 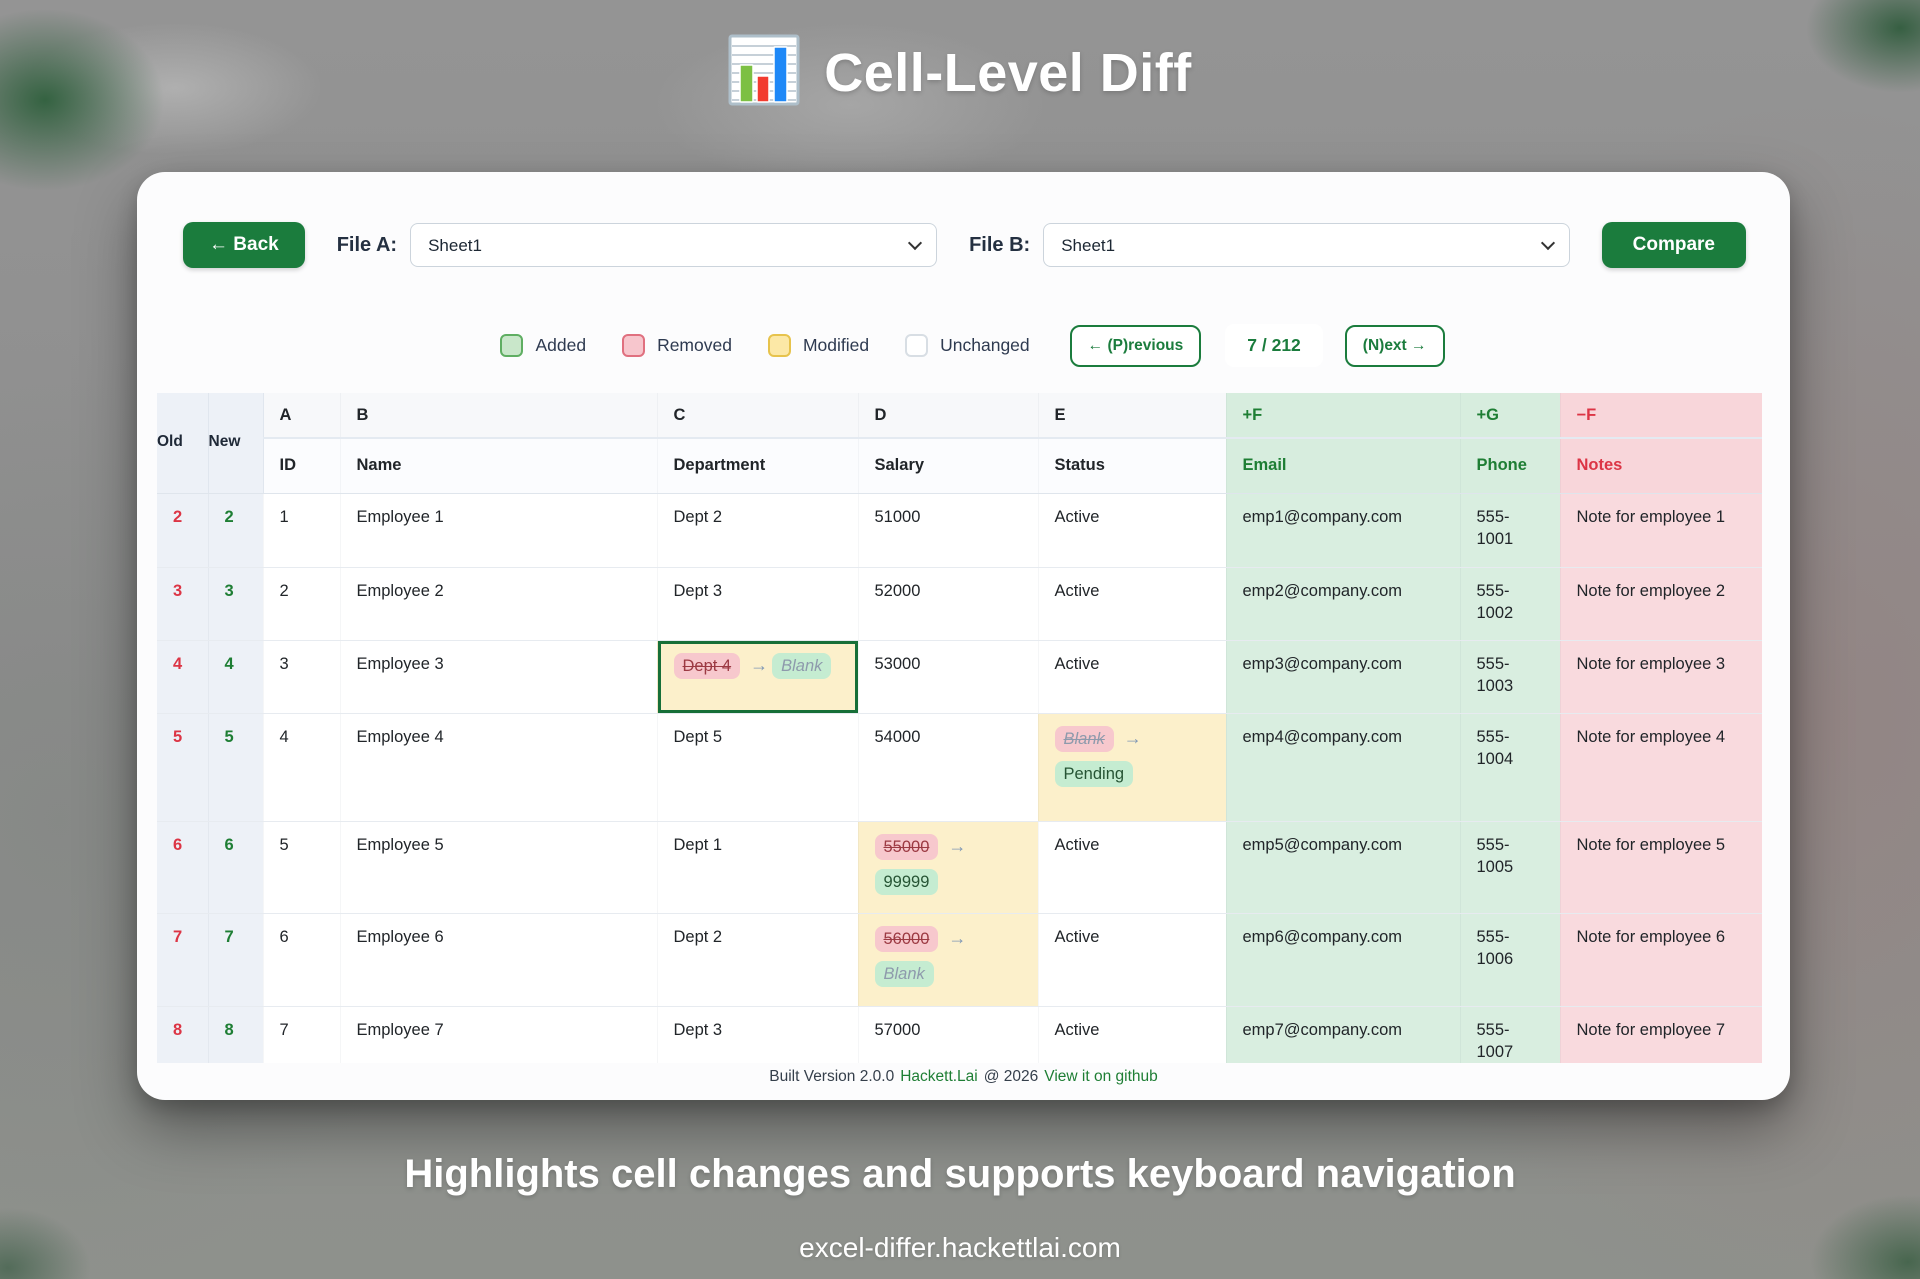 What do you see at coordinates (948, 960) in the screenshot?
I see `cell-salary: 56000 → Blank` at bounding box center [948, 960].